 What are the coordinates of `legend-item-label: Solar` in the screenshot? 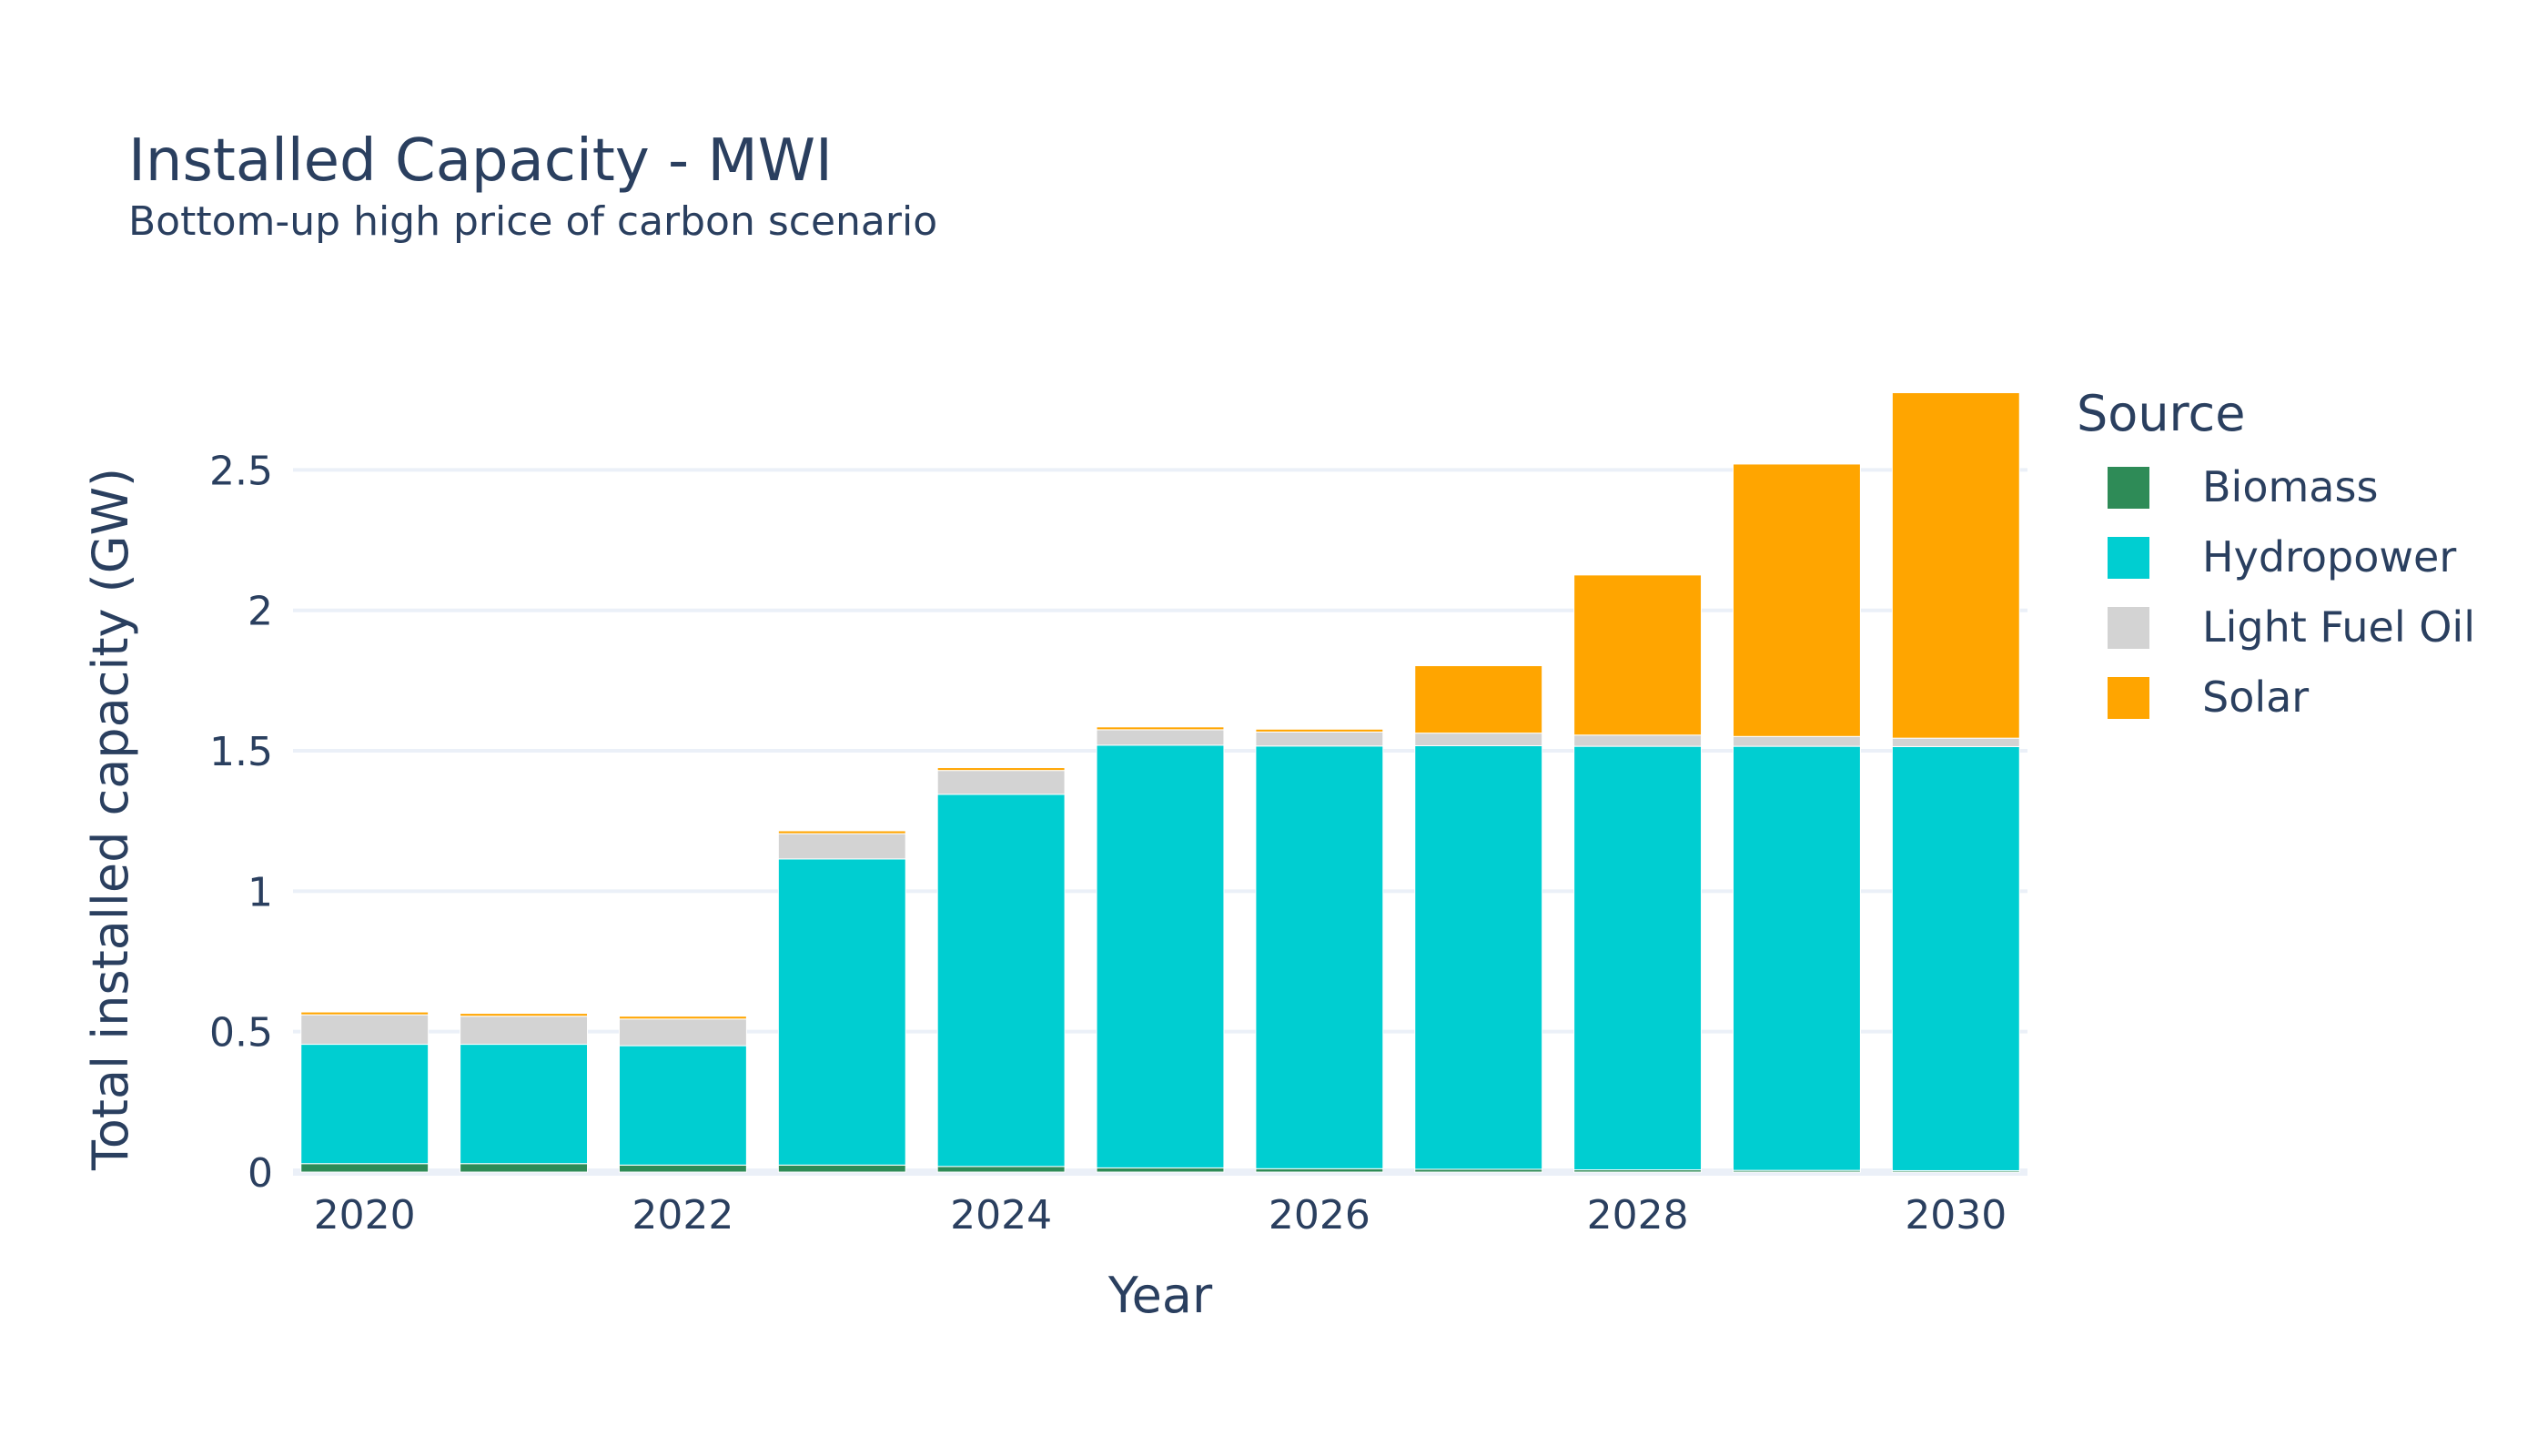 It's located at (2256, 697).